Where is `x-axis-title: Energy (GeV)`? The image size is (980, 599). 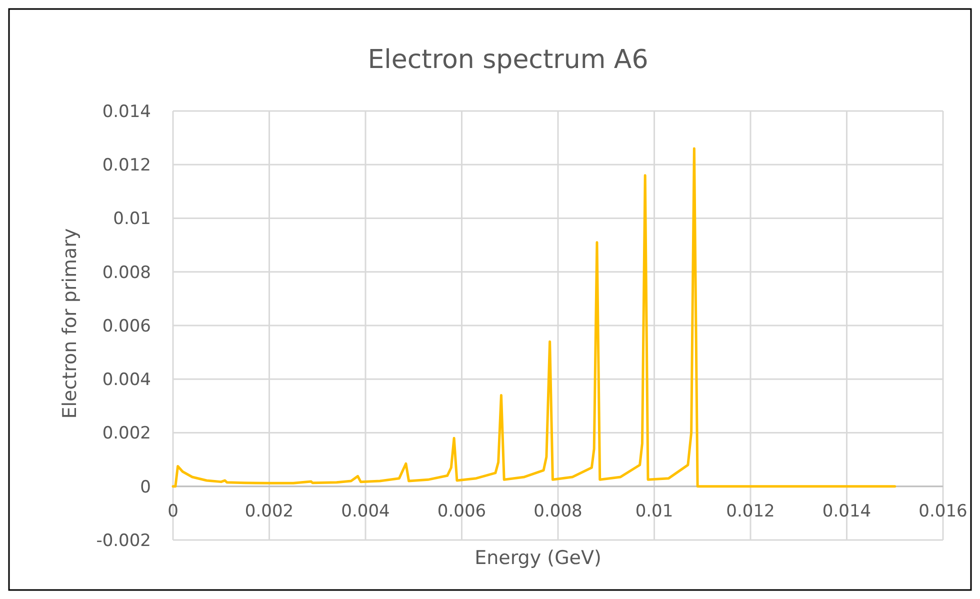 x-axis-title: Energy (GeV) is located at coordinates (538, 558).